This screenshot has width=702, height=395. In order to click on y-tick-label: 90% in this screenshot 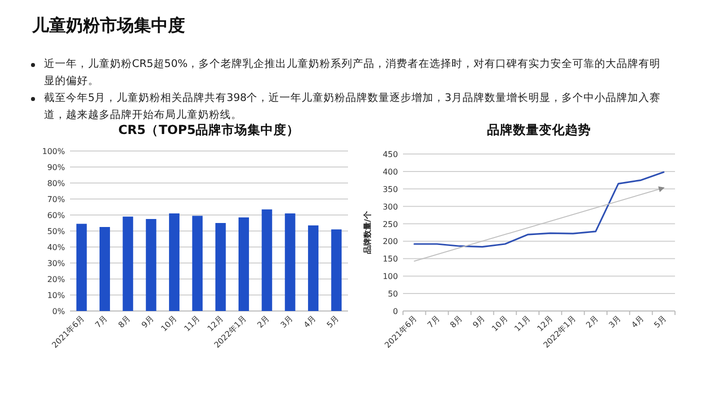, I will do `click(56, 167)`.